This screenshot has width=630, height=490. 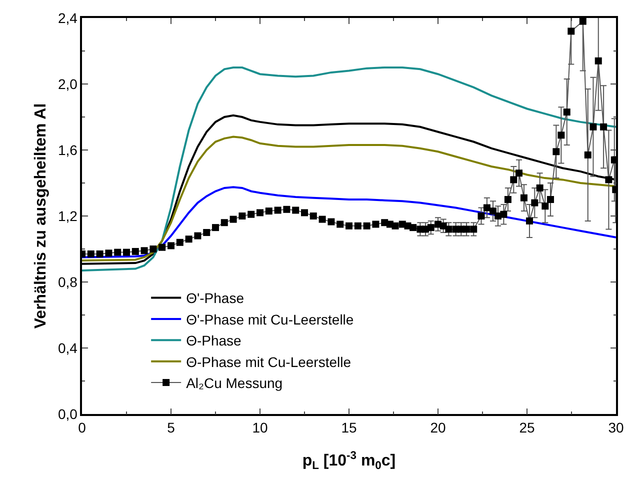 I want to click on y-tick-label: 1,2, so click(x=68, y=216).